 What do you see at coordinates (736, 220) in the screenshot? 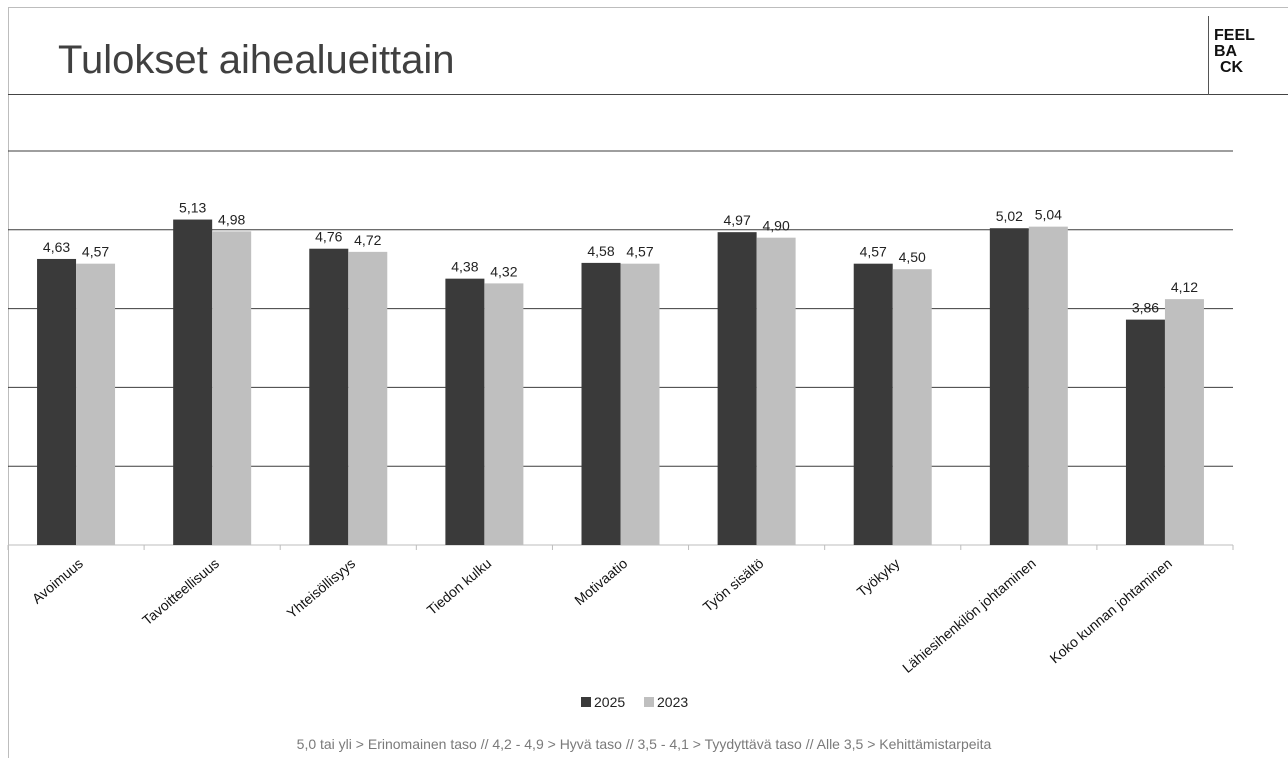
I see `data-label-2025: 4,97` at bounding box center [736, 220].